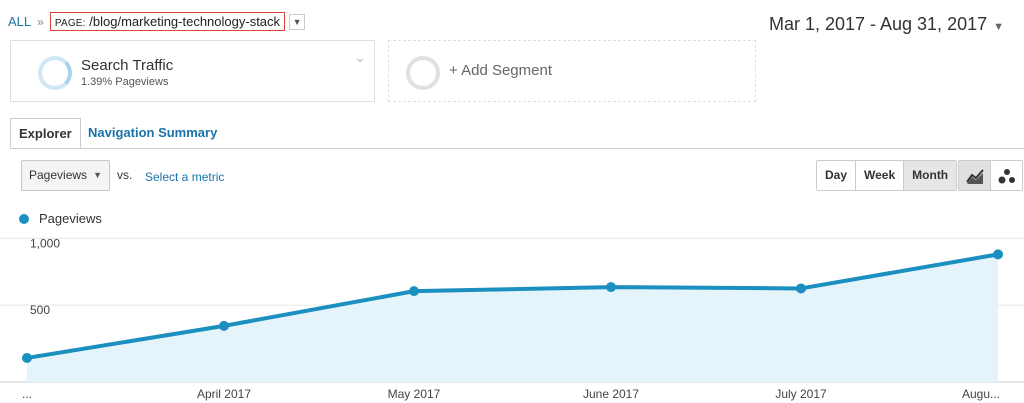 This screenshot has height=403, width=1024. Describe the element at coordinates (801, 394) in the screenshot. I see `x-tick-label: July 2017` at that location.